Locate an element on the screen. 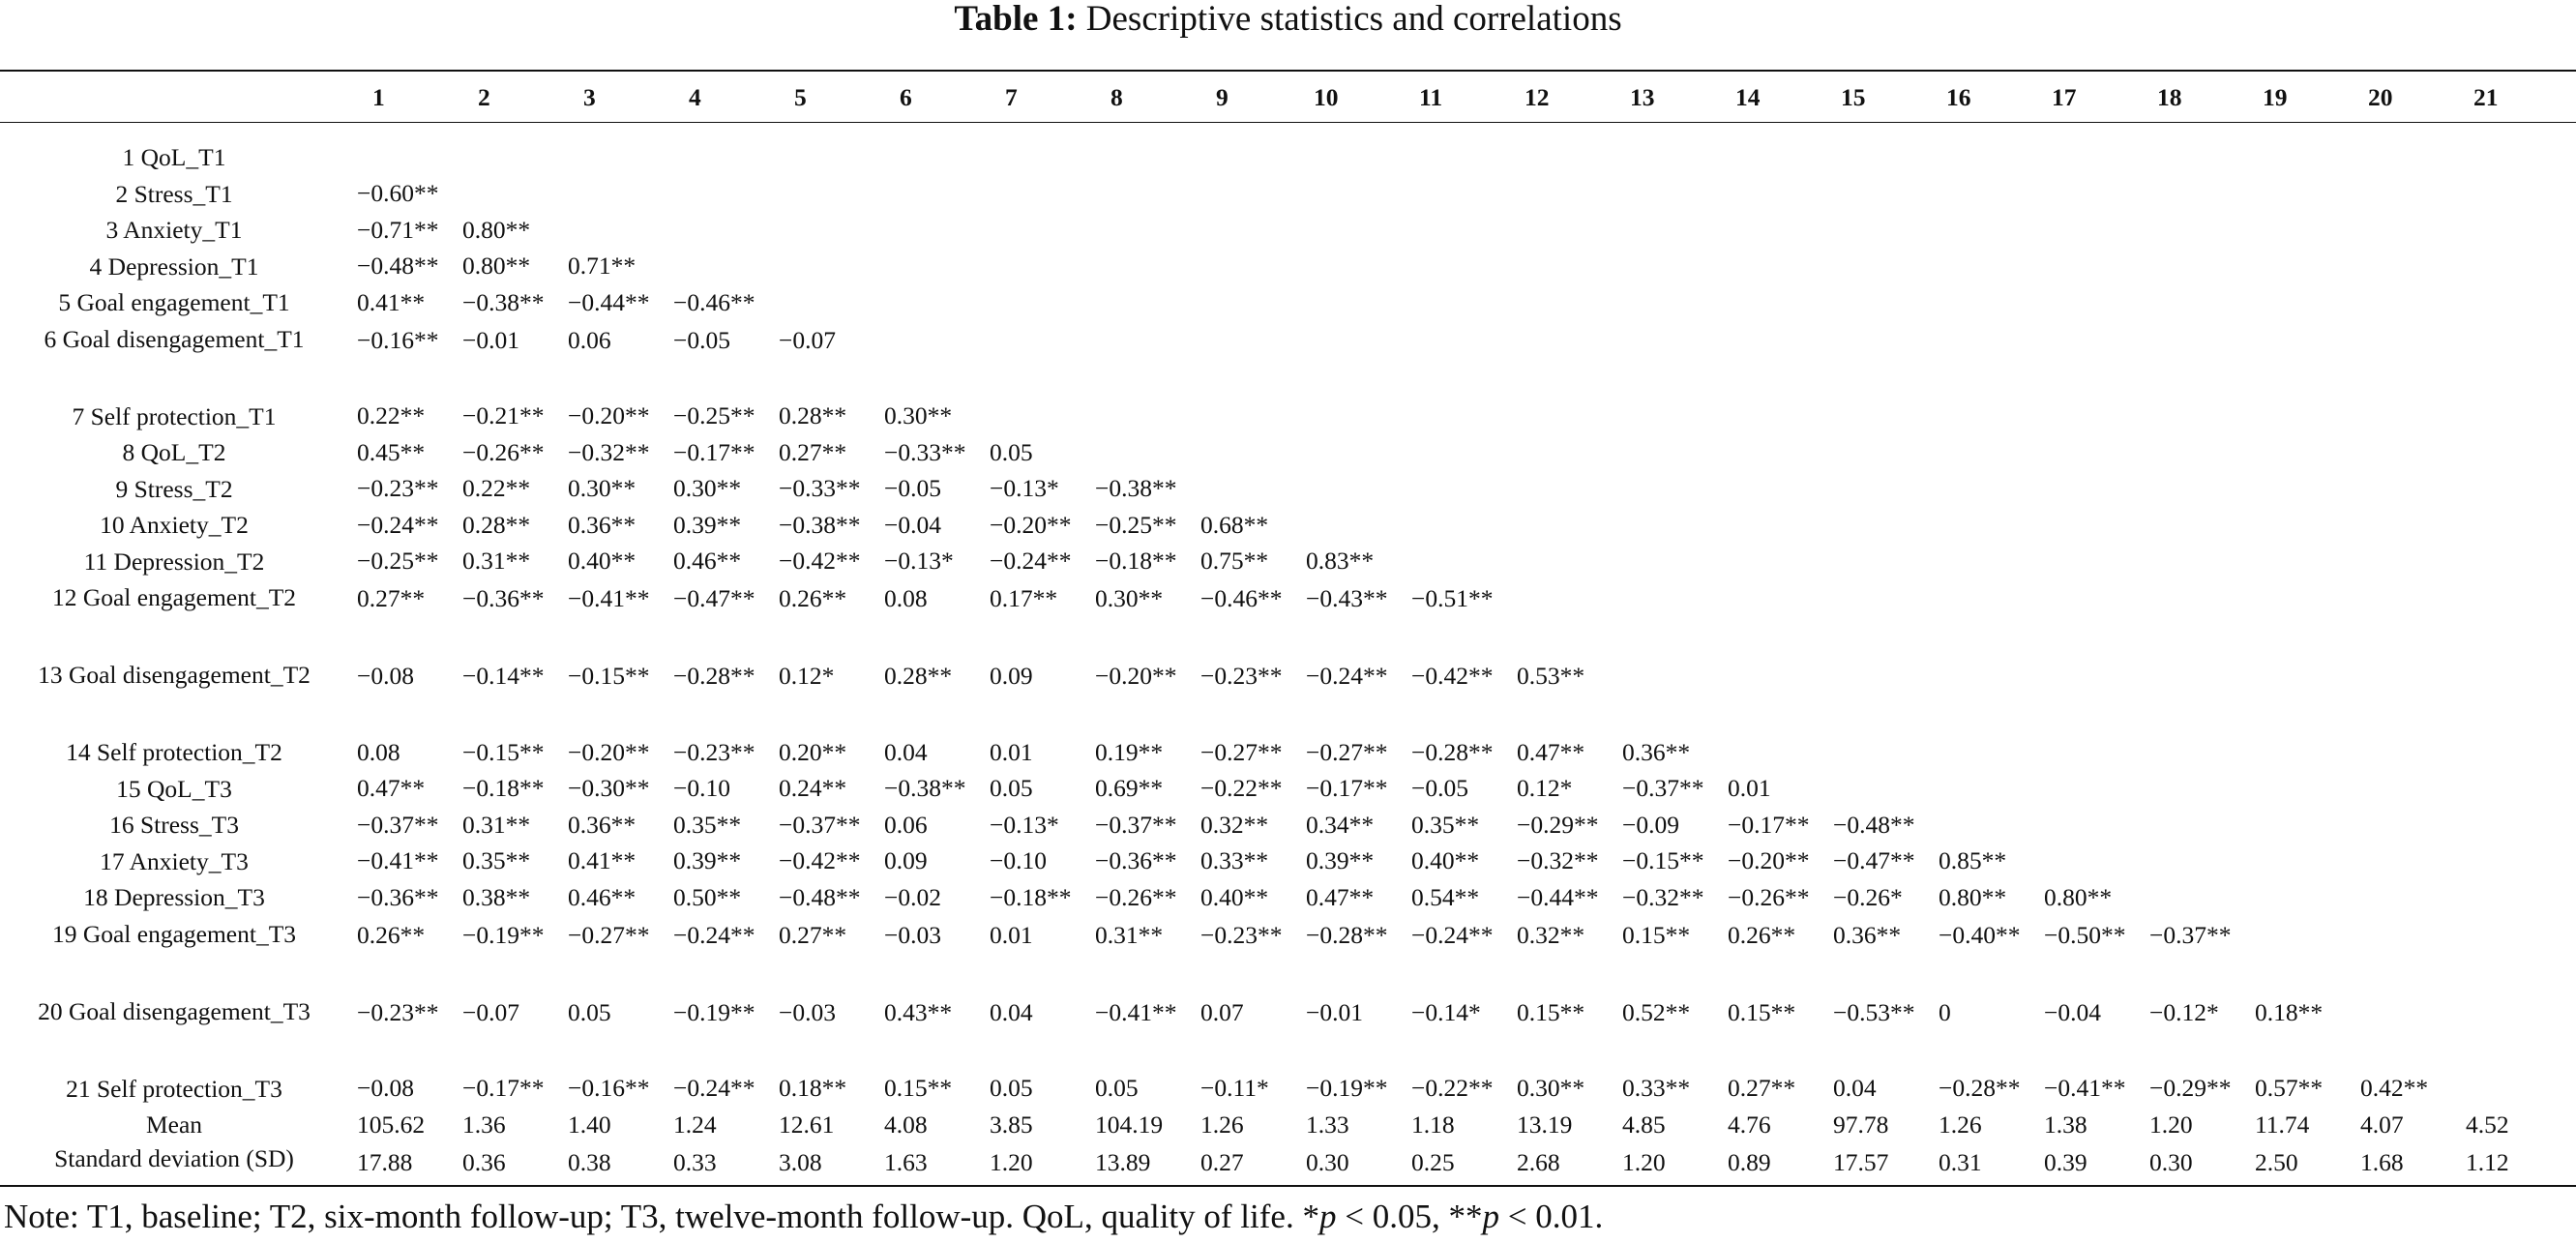 Image resolution: width=2576 pixels, height=1243 pixels. table-cell: −0.23** is located at coordinates (398, 1012).